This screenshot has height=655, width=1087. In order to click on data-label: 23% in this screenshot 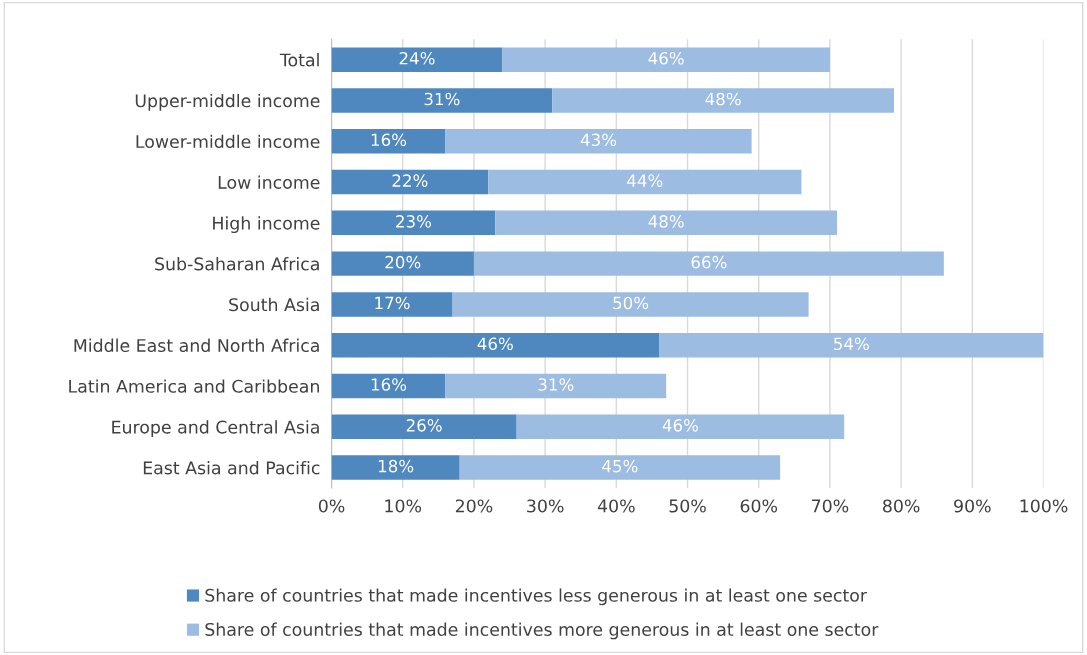, I will do `click(414, 221)`.